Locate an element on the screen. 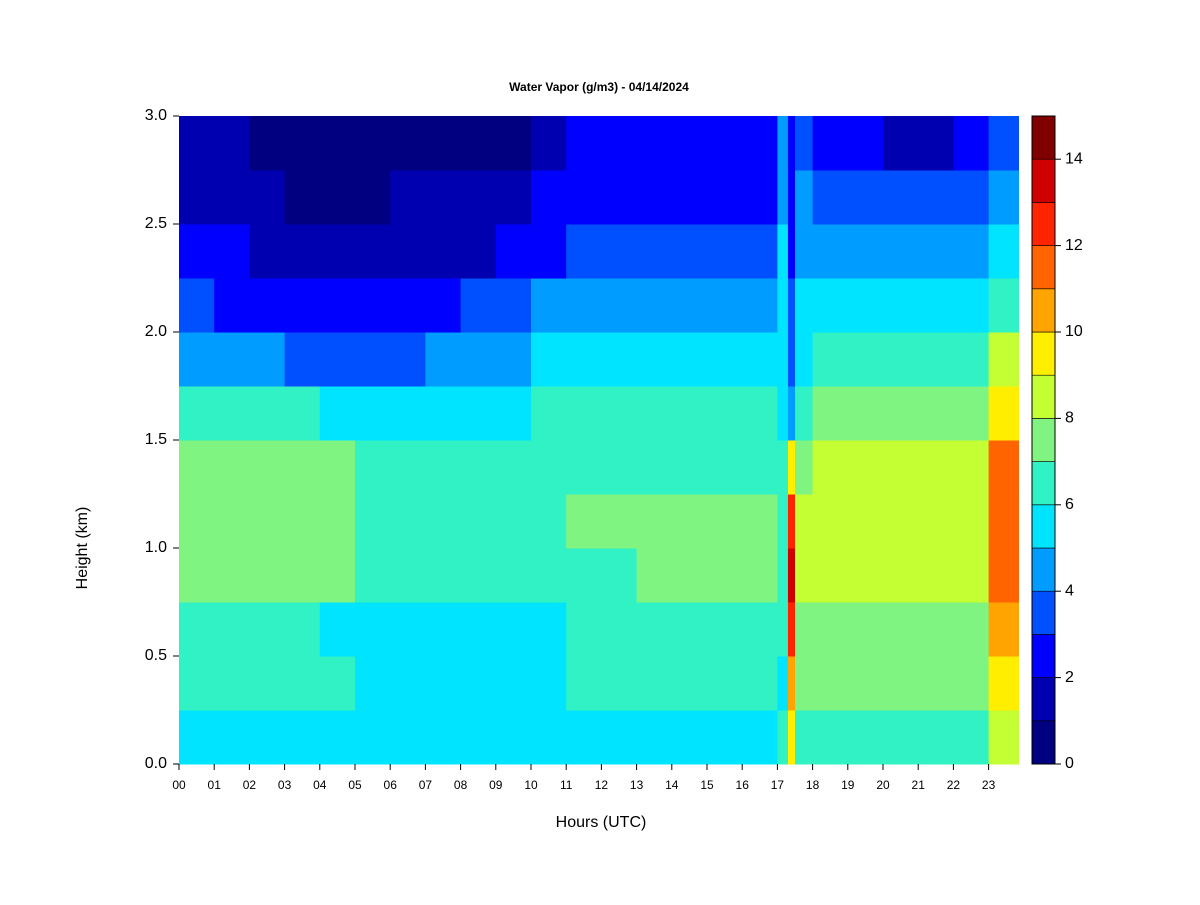  x-tick-label: 22 is located at coordinates (954, 785).